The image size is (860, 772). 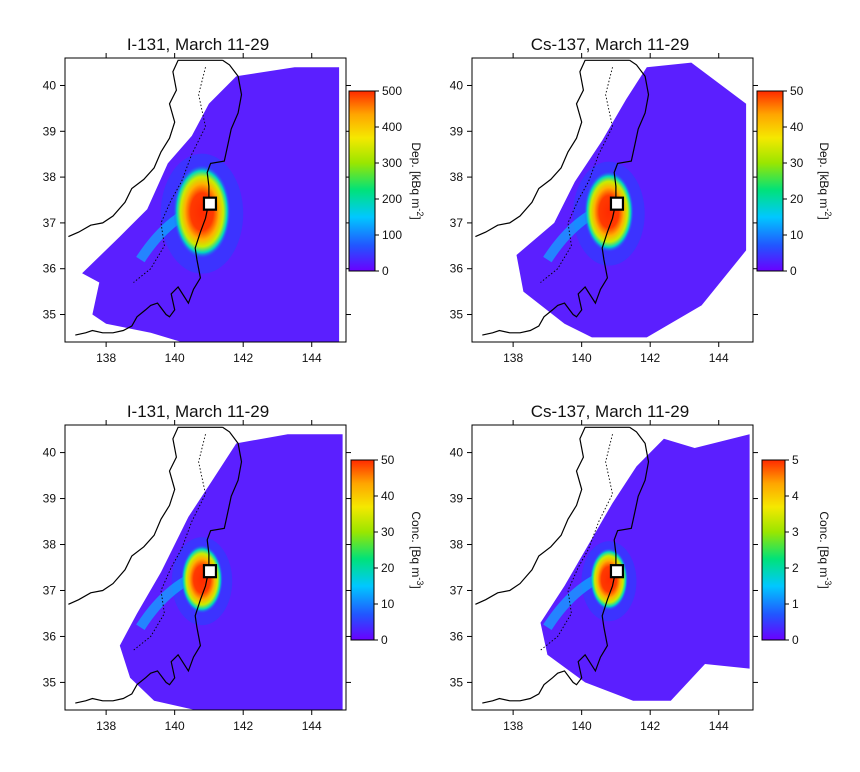 What do you see at coordinates (388, 532) in the screenshot?
I see `colorbar-tick-label: 30` at bounding box center [388, 532].